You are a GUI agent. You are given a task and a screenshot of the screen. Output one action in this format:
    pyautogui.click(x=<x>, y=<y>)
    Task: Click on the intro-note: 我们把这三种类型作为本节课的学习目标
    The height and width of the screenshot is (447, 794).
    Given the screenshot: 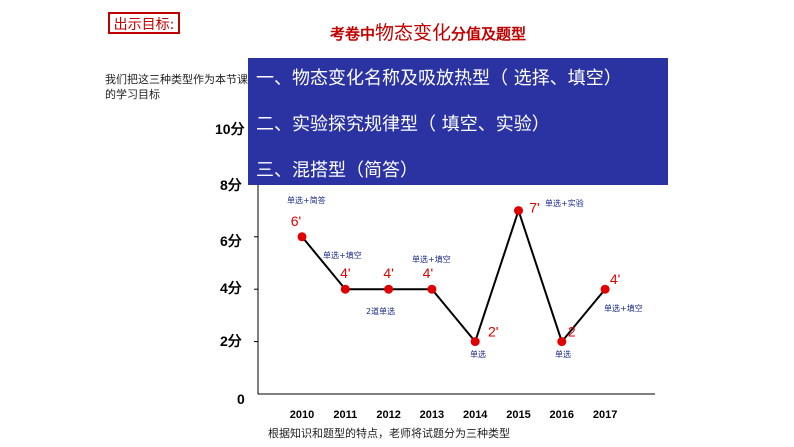 What is the action you would take?
    pyautogui.click(x=176, y=87)
    